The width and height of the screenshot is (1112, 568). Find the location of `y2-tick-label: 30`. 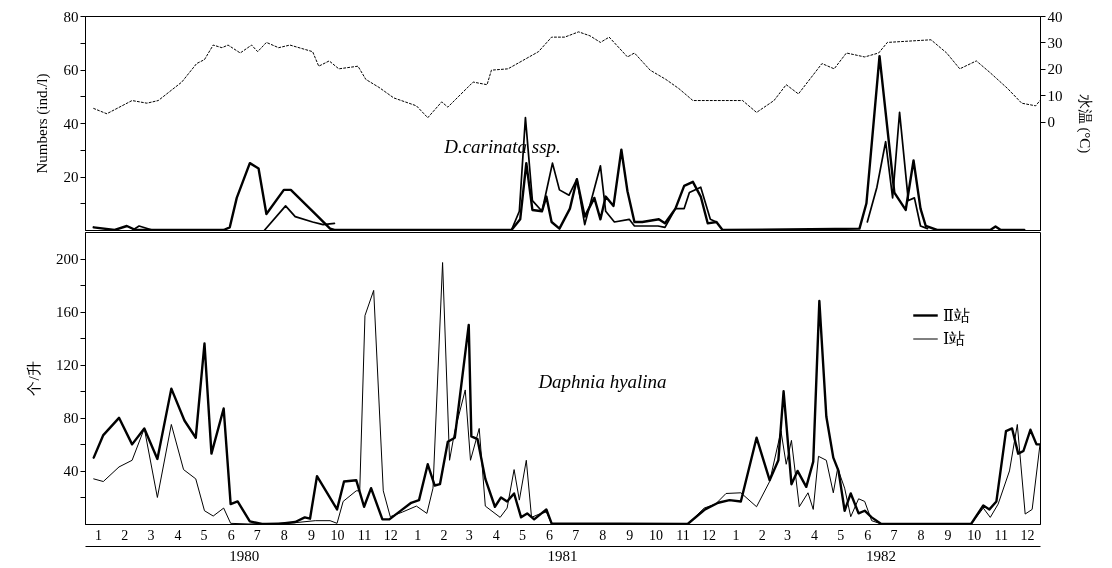

y2-tick-label: 30 is located at coordinates (1055, 42).